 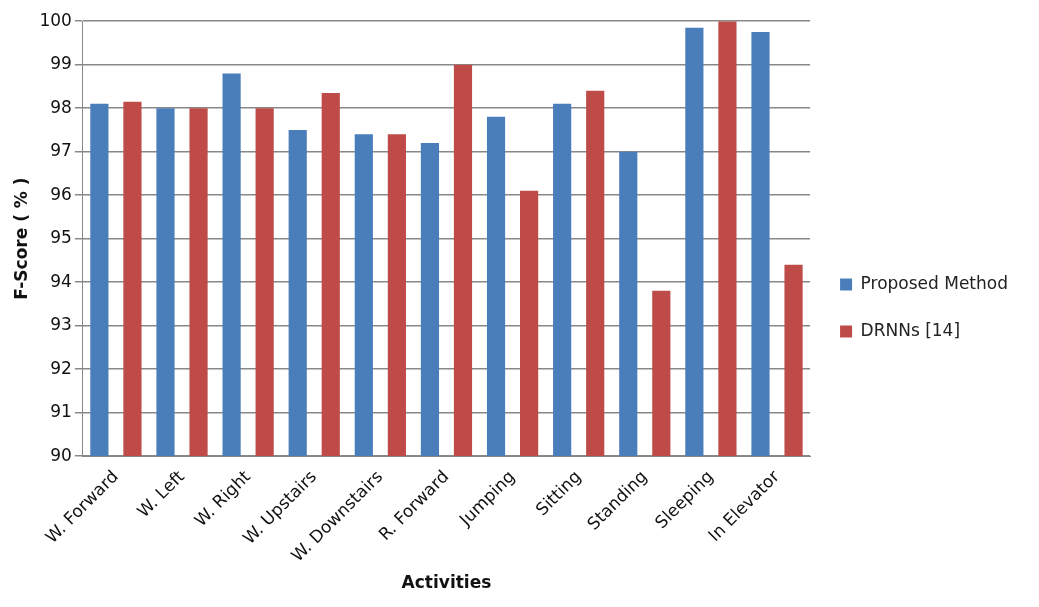 What do you see at coordinates (61, 367) in the screenshot?
I see `y-tick-label: 92` at bounding box center [61, 367].